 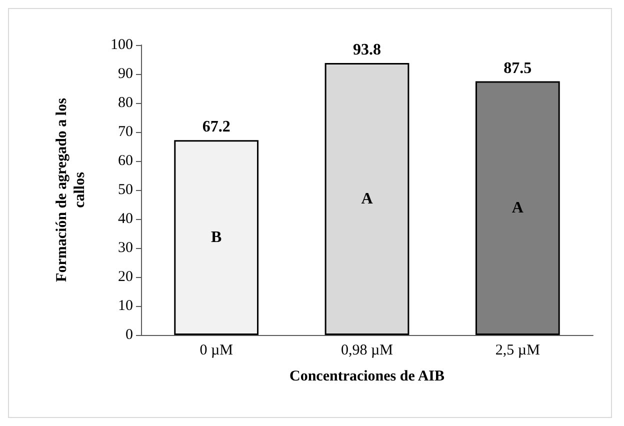 I want to click on y-tick-label: 80, so click(x=125, y=103).